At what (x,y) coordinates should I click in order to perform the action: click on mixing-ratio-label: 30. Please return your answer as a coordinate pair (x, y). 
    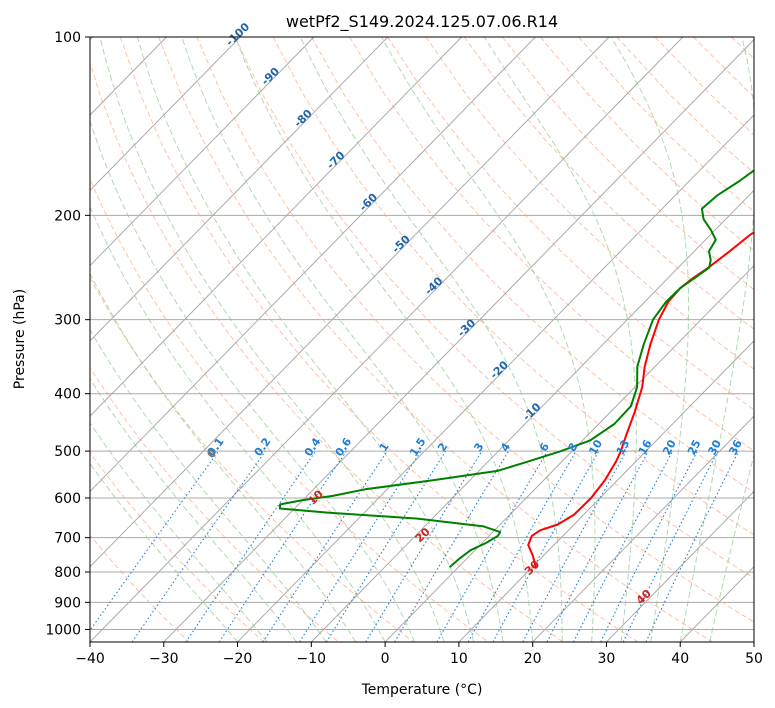
    Looking at the image, I should click on (715, 447).